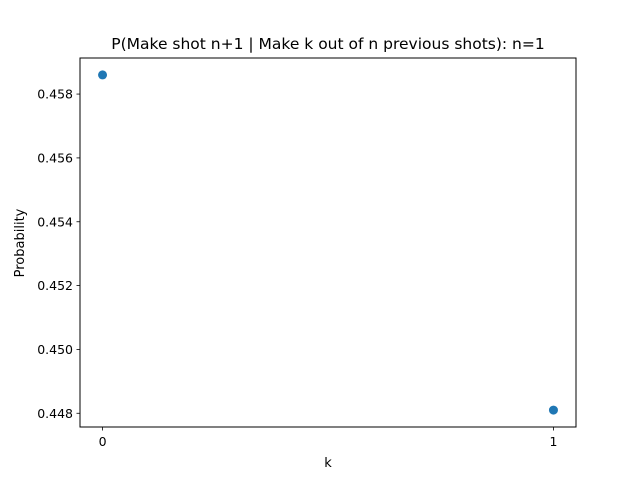 The width and height of the screenshot is (640, 480). I want to click on y-axis-label: Probability, so click(20, 242).